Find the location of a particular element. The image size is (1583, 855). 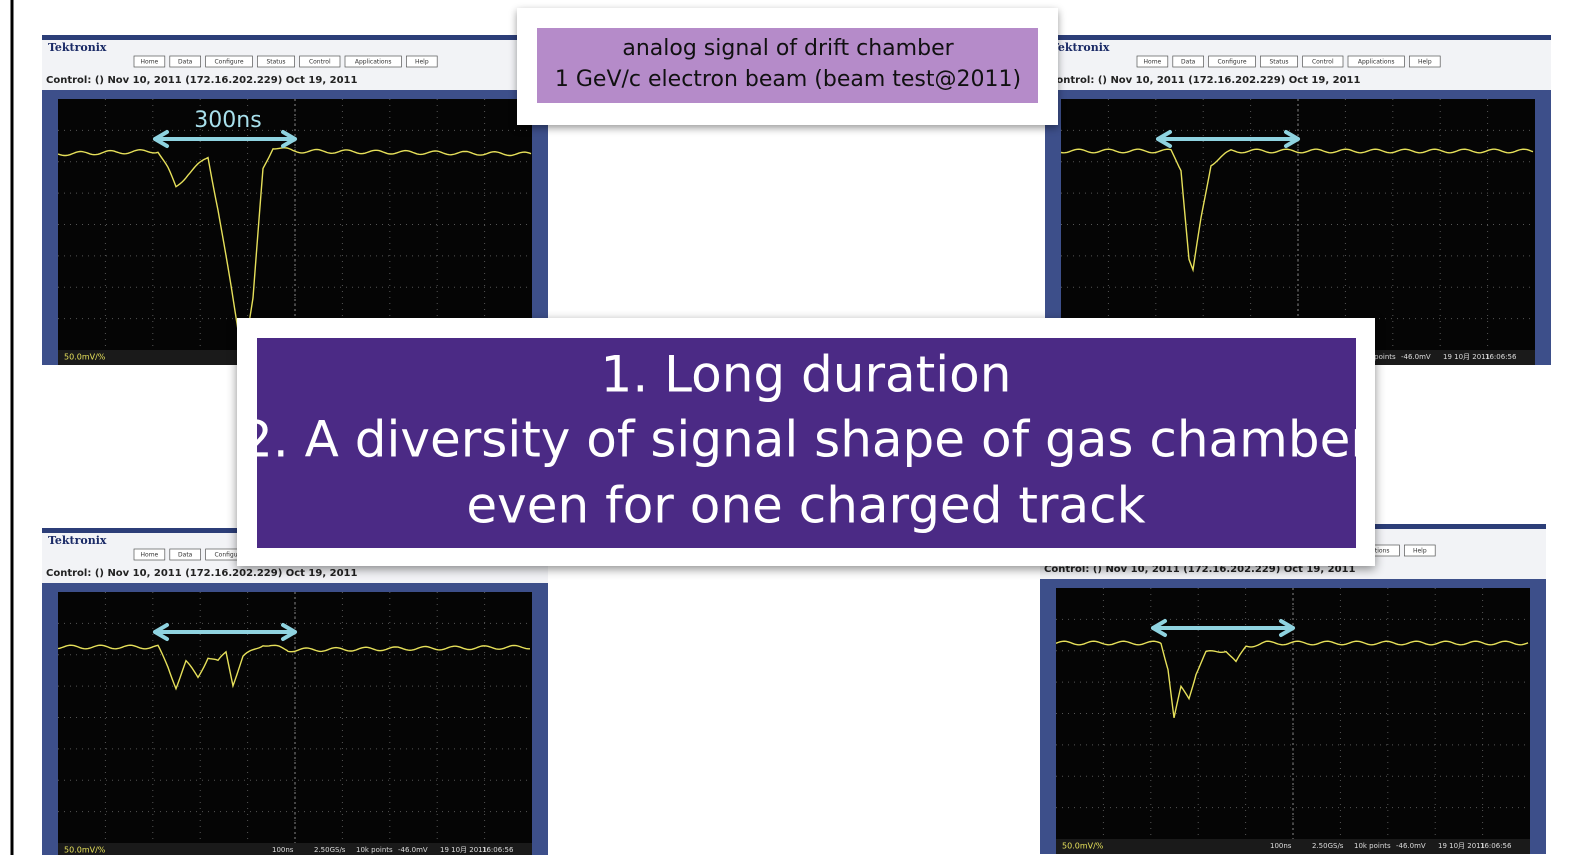

scope-screen: 300ns is located at coordinates (295, 224).